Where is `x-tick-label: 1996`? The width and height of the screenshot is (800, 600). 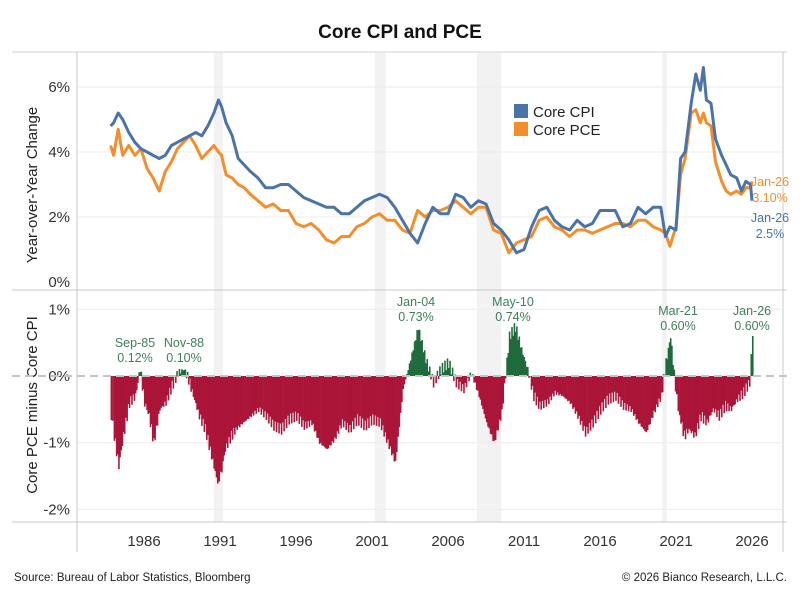 x-tick-label: 1996 is located at coordinates (295, 541).